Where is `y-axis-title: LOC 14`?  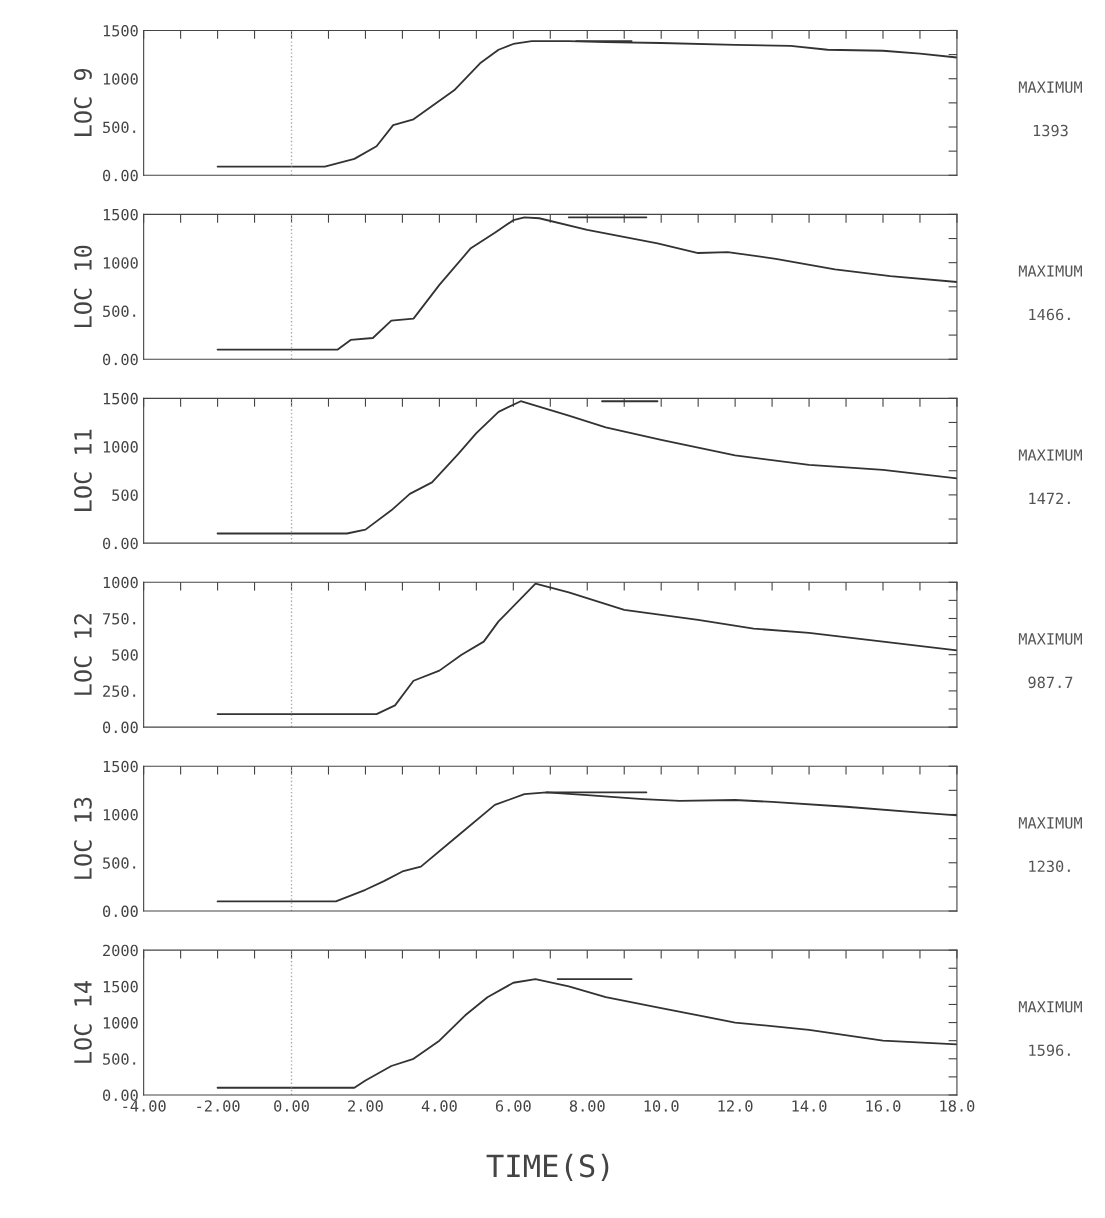 y-axis-title: LOC 14 is located at coordinates (83, 1022).